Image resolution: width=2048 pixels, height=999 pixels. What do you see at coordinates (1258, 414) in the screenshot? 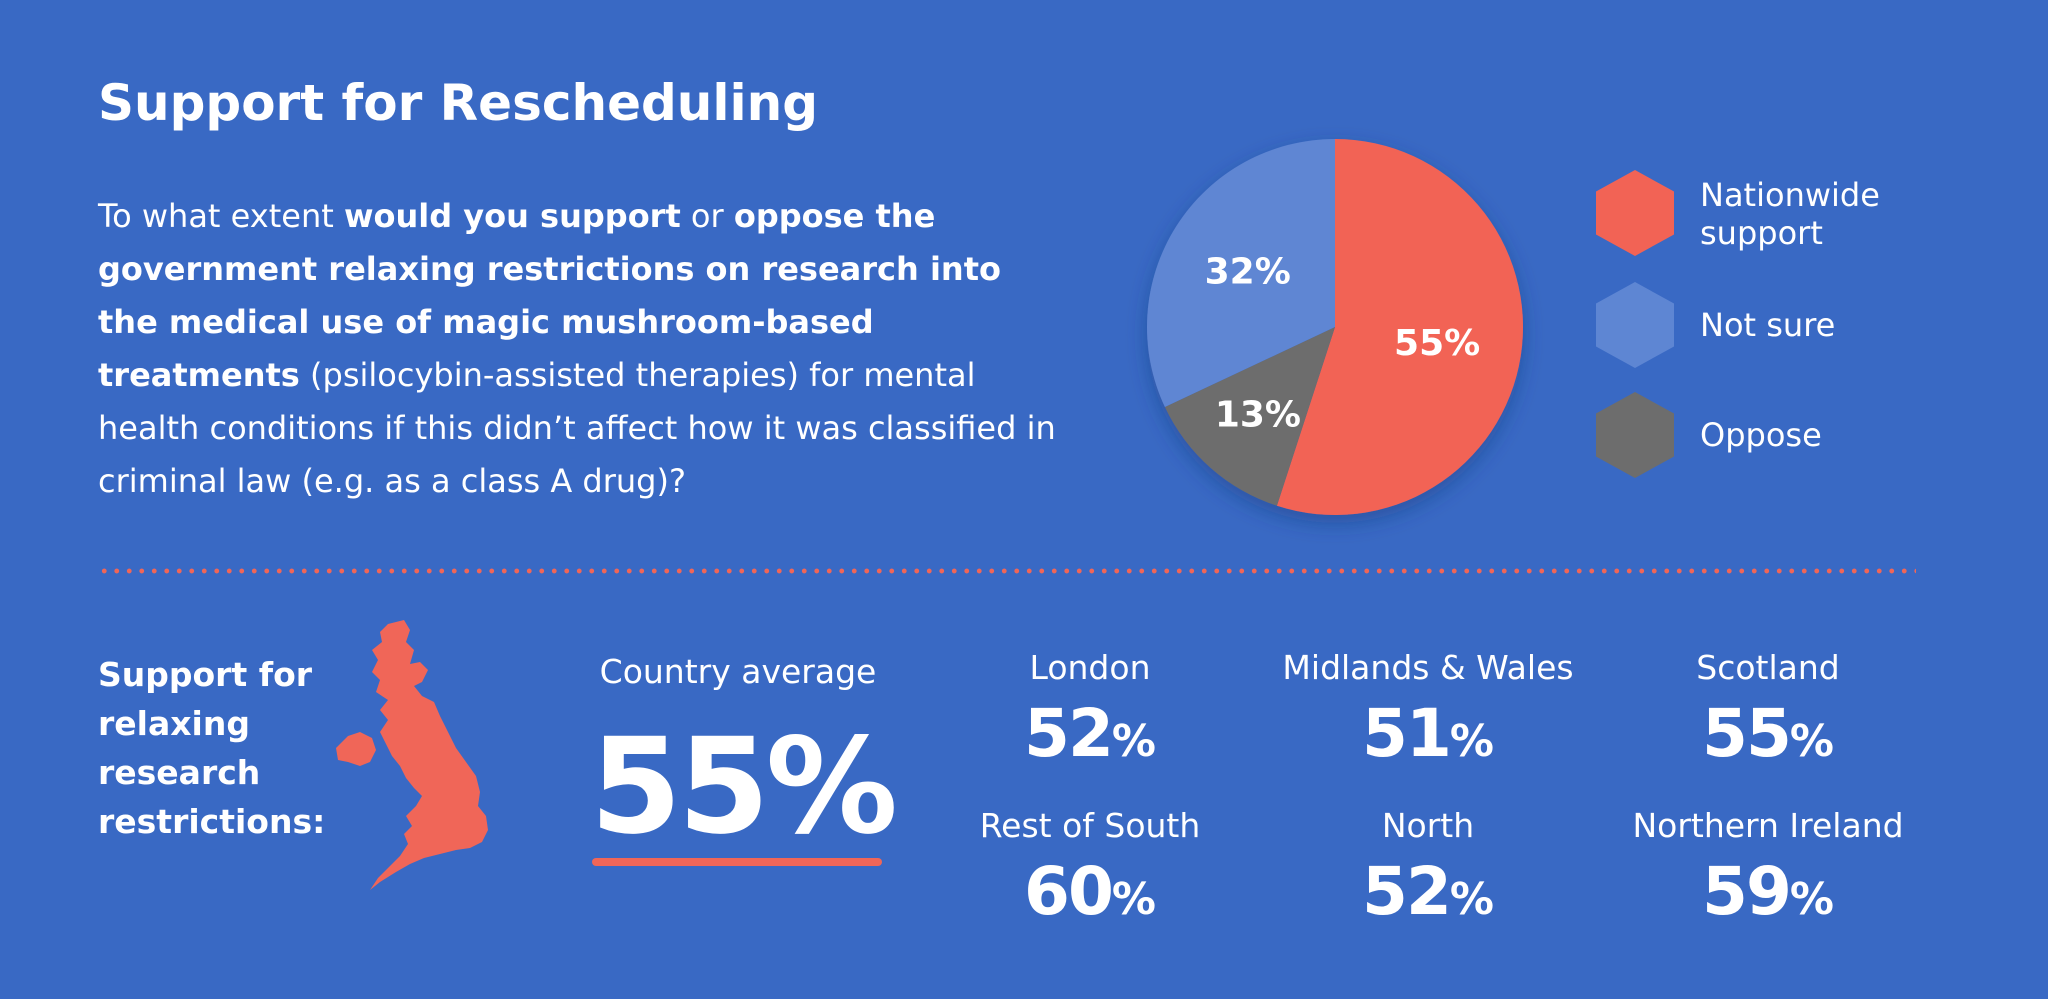
I see `pie-slice-label: 13%` at bounding box center [1258, 414].